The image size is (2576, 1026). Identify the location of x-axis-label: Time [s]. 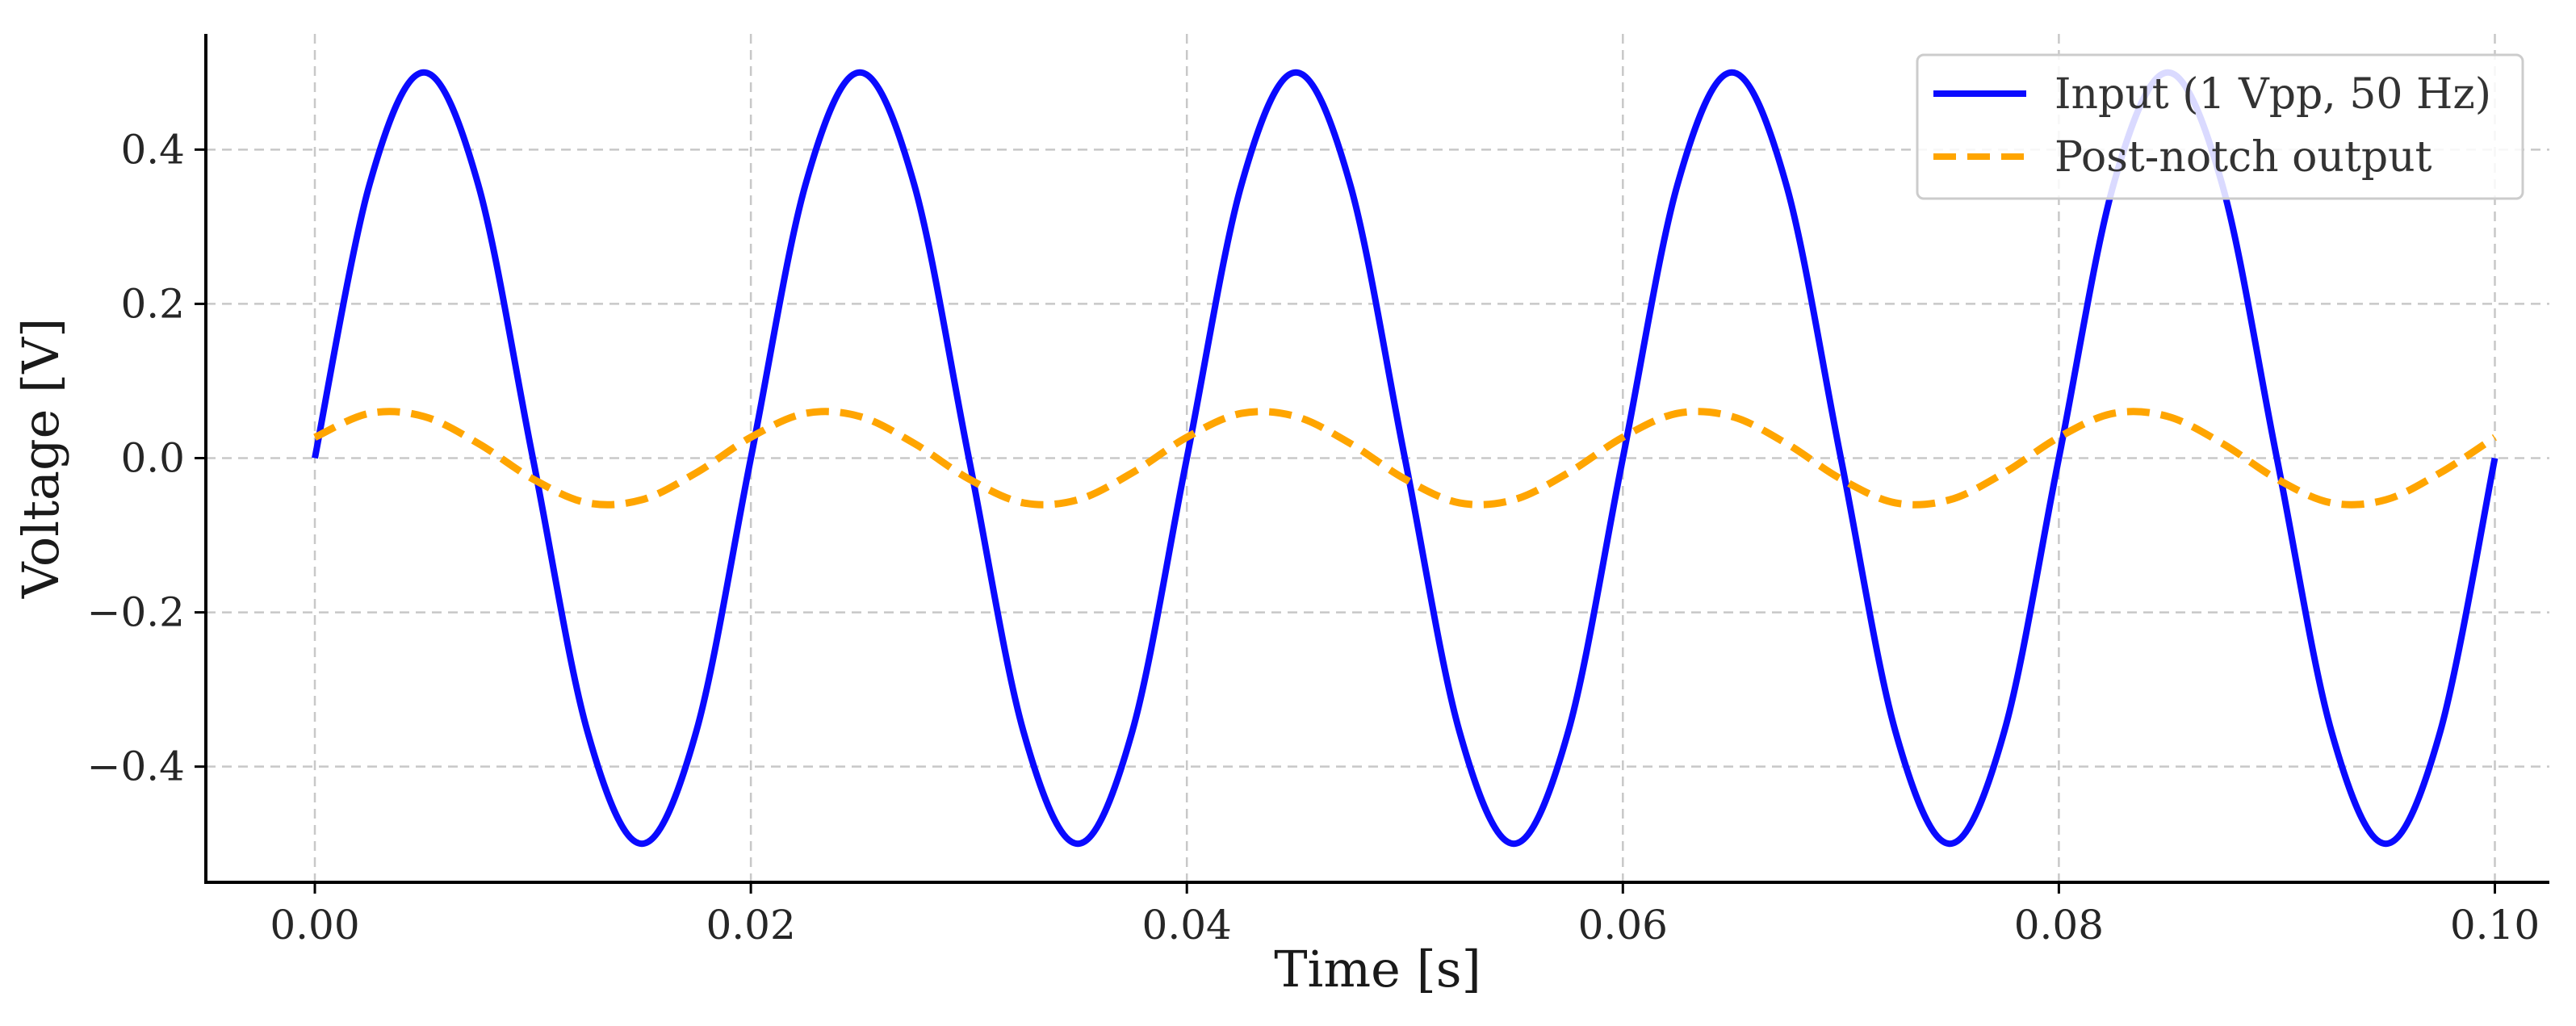
(1378, 969).